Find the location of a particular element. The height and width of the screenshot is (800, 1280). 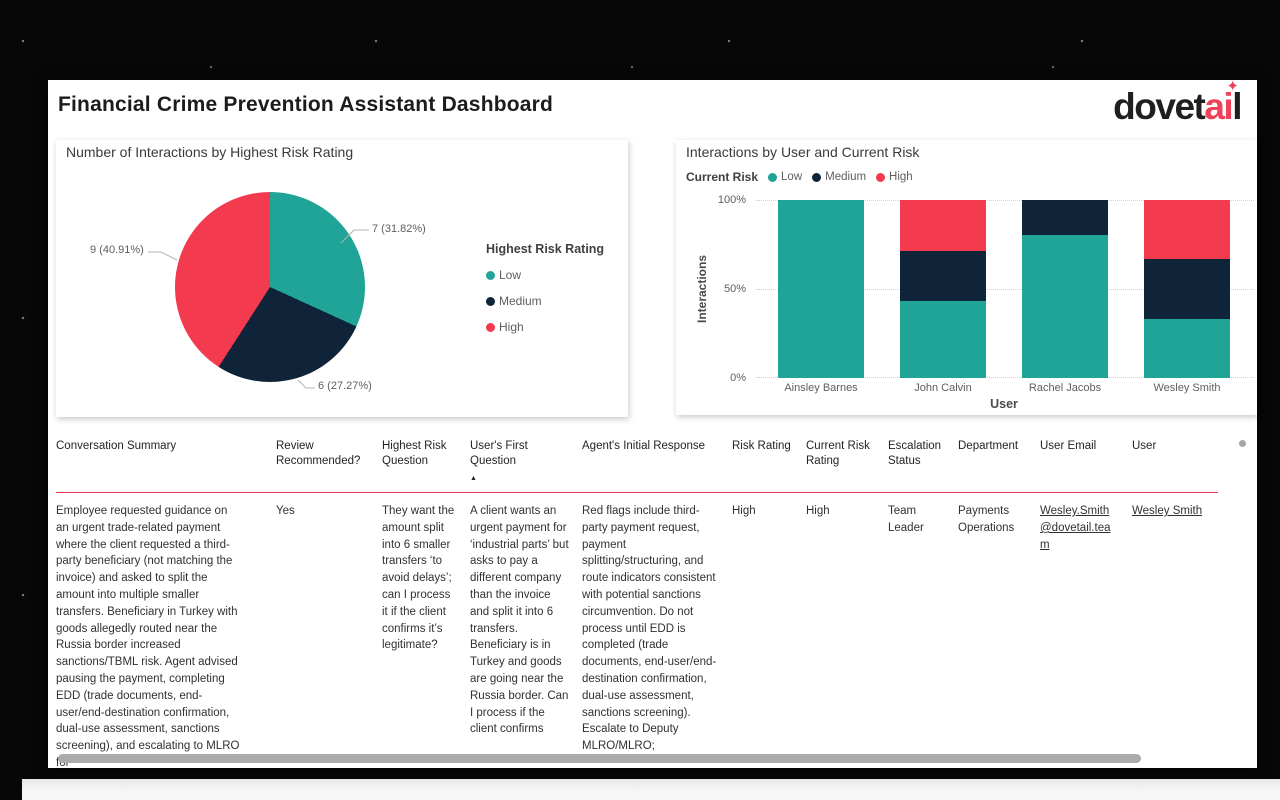

bar-legend-label-medium: Medium is located at coordinates (846, 177).